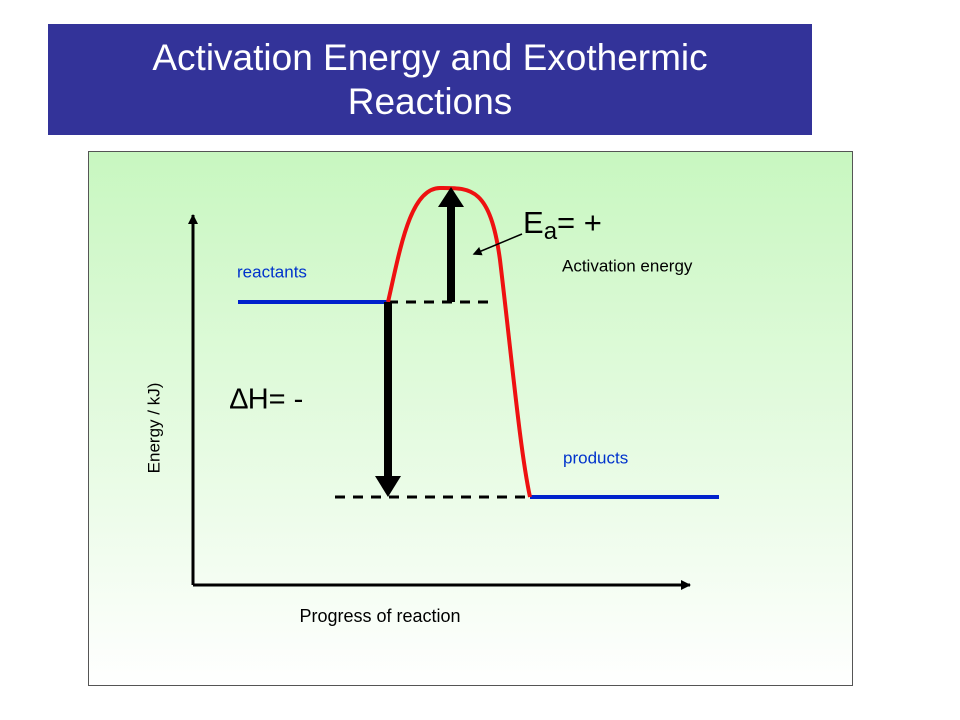  What do you see at coordinates (272, 271) in the screenshot?
I see `reactants-label: reactants` at bounding box center [272, 271].